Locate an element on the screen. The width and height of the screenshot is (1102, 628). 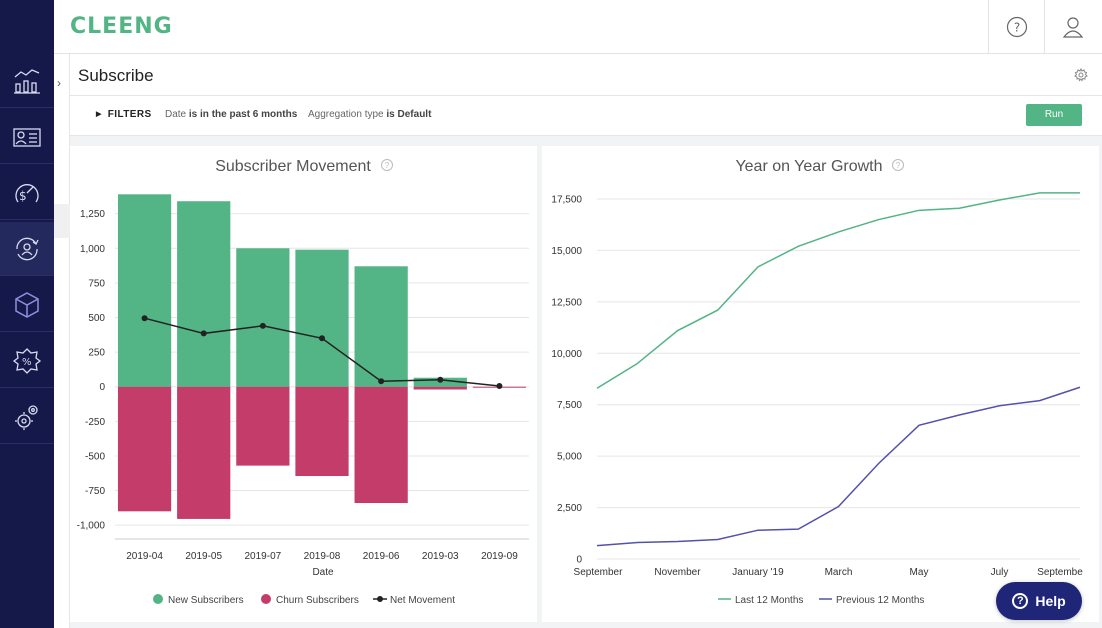
help-center-button: ? is located at coordinates (1016, 27).